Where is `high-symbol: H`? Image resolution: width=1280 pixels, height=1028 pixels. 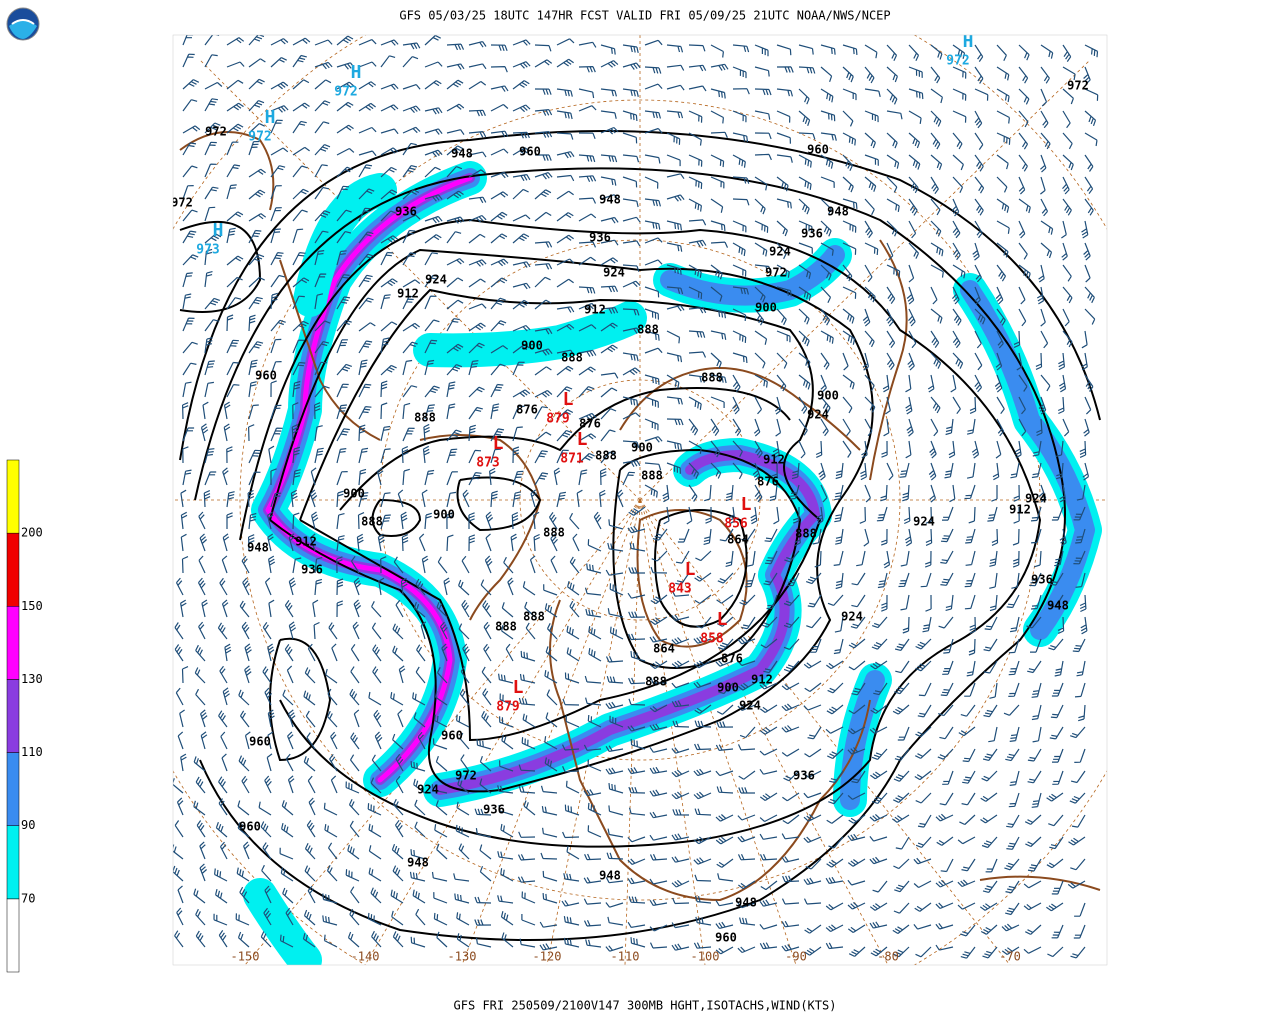
high-symbol: H is located at coordinates (968, 41).